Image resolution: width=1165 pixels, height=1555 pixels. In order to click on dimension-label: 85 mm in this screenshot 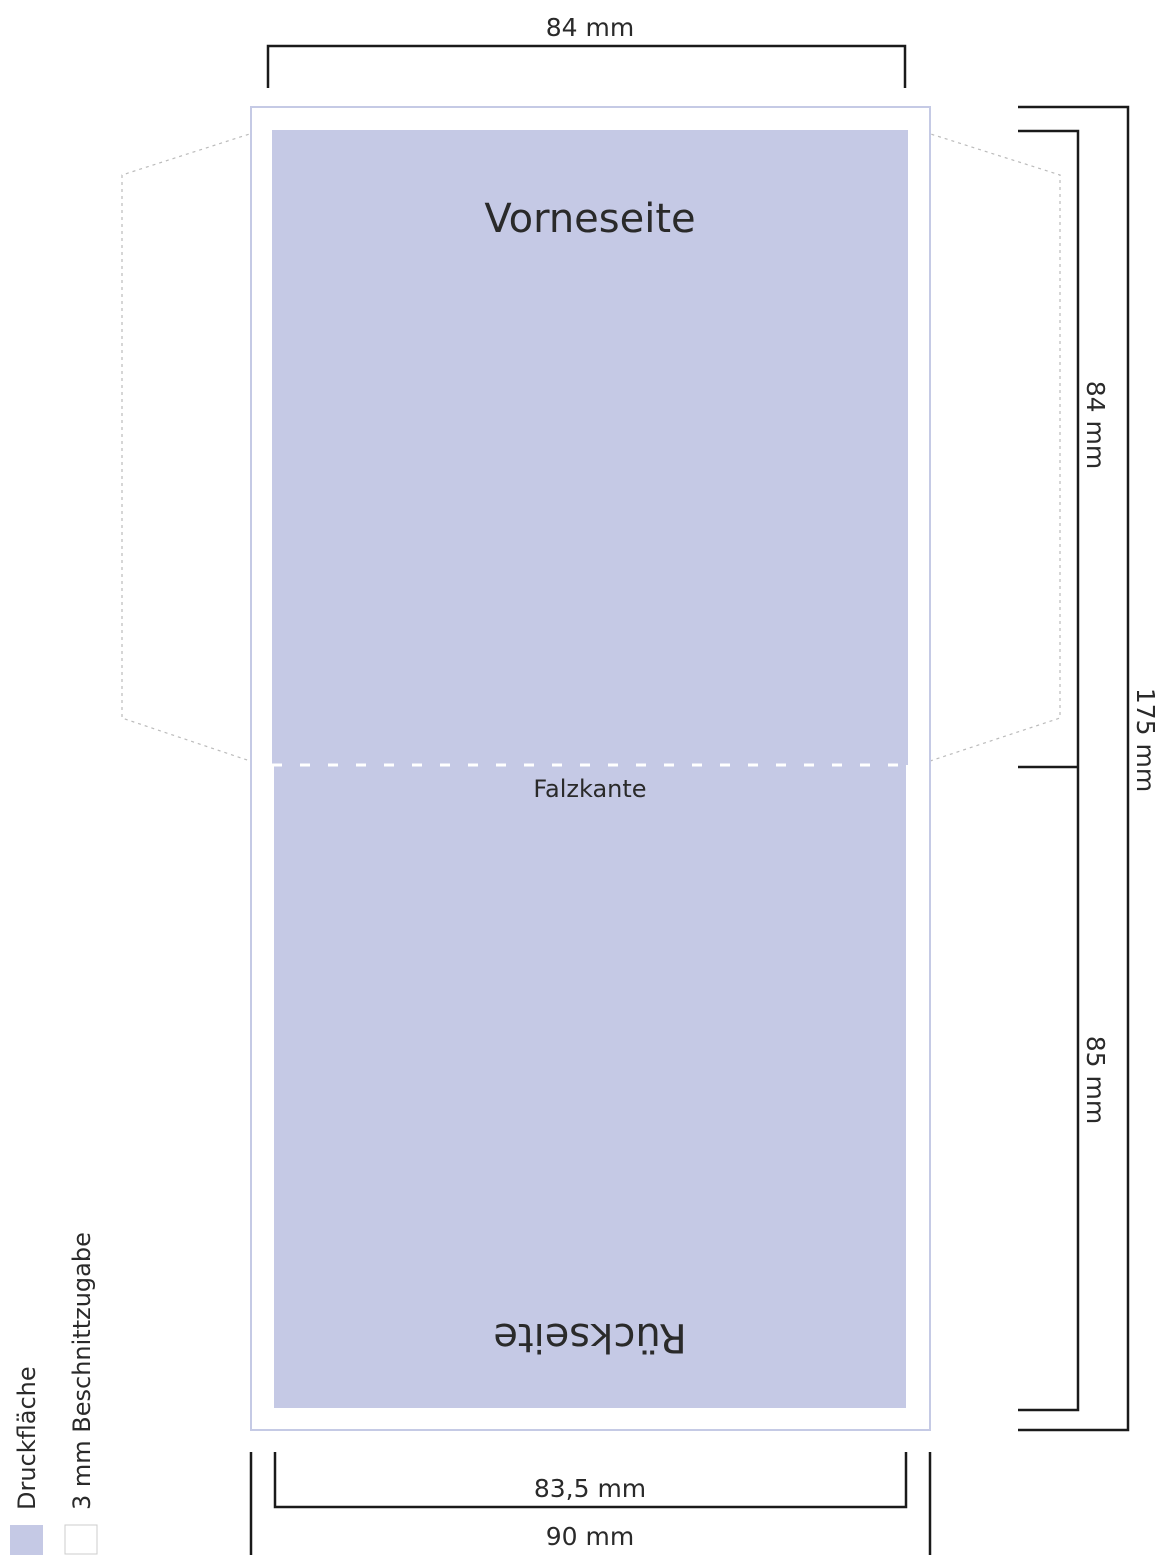, I will do `click(1095, 1080)`.